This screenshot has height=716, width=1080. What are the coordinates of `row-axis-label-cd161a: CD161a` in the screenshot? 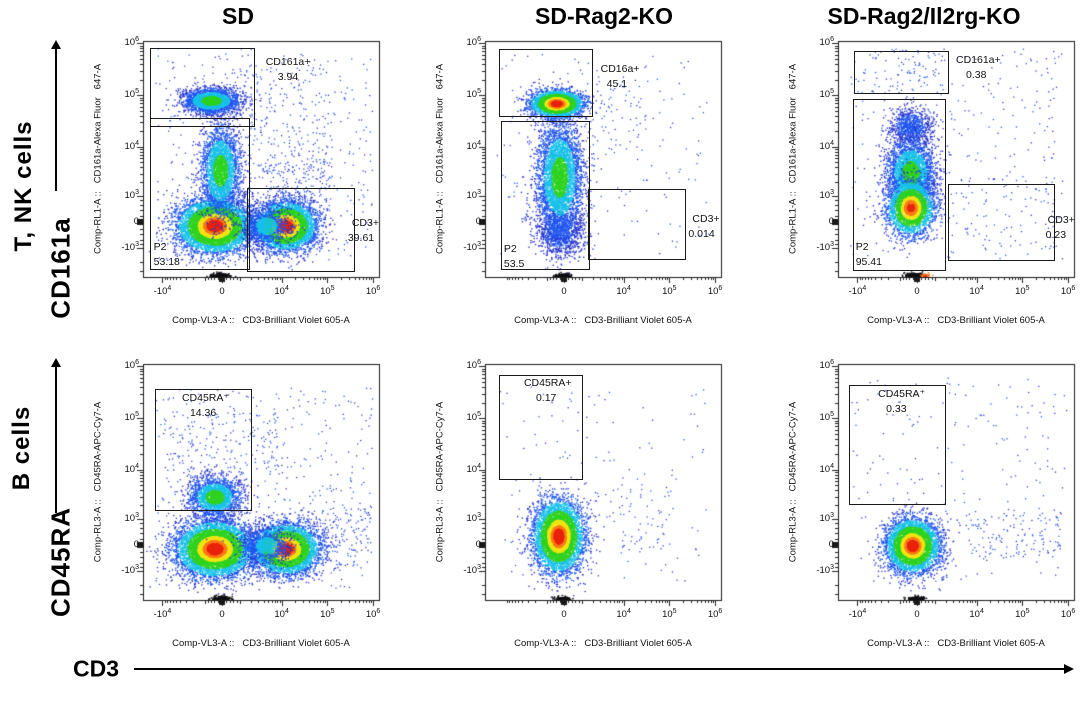 It's located at (60, 268).